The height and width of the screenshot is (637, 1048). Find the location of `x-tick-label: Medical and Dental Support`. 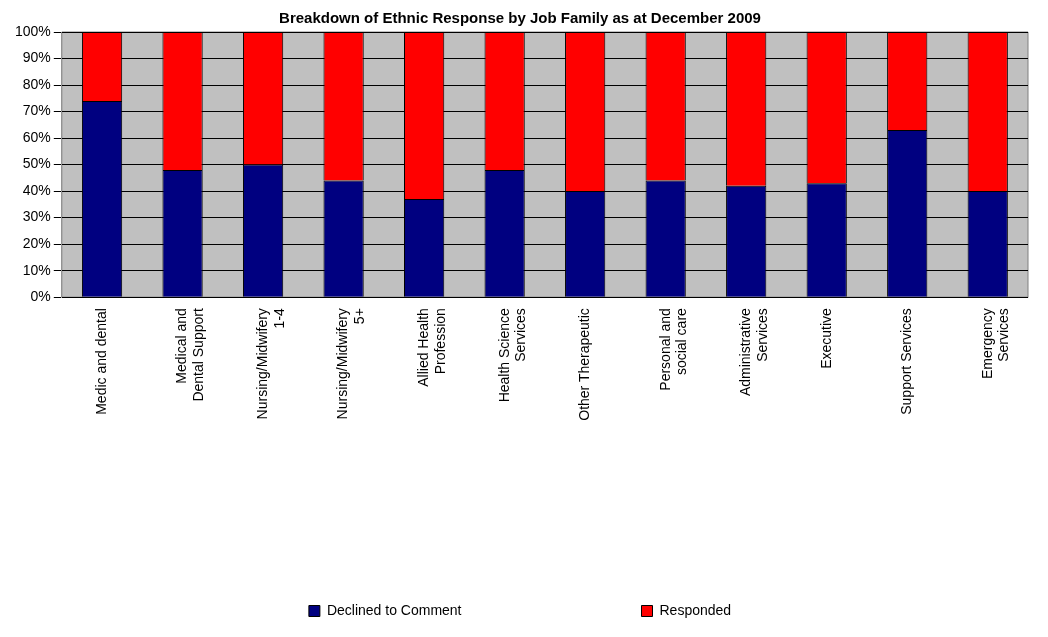

x-tick-label: Medical and Dental Support is located at coordinates (190, 355).